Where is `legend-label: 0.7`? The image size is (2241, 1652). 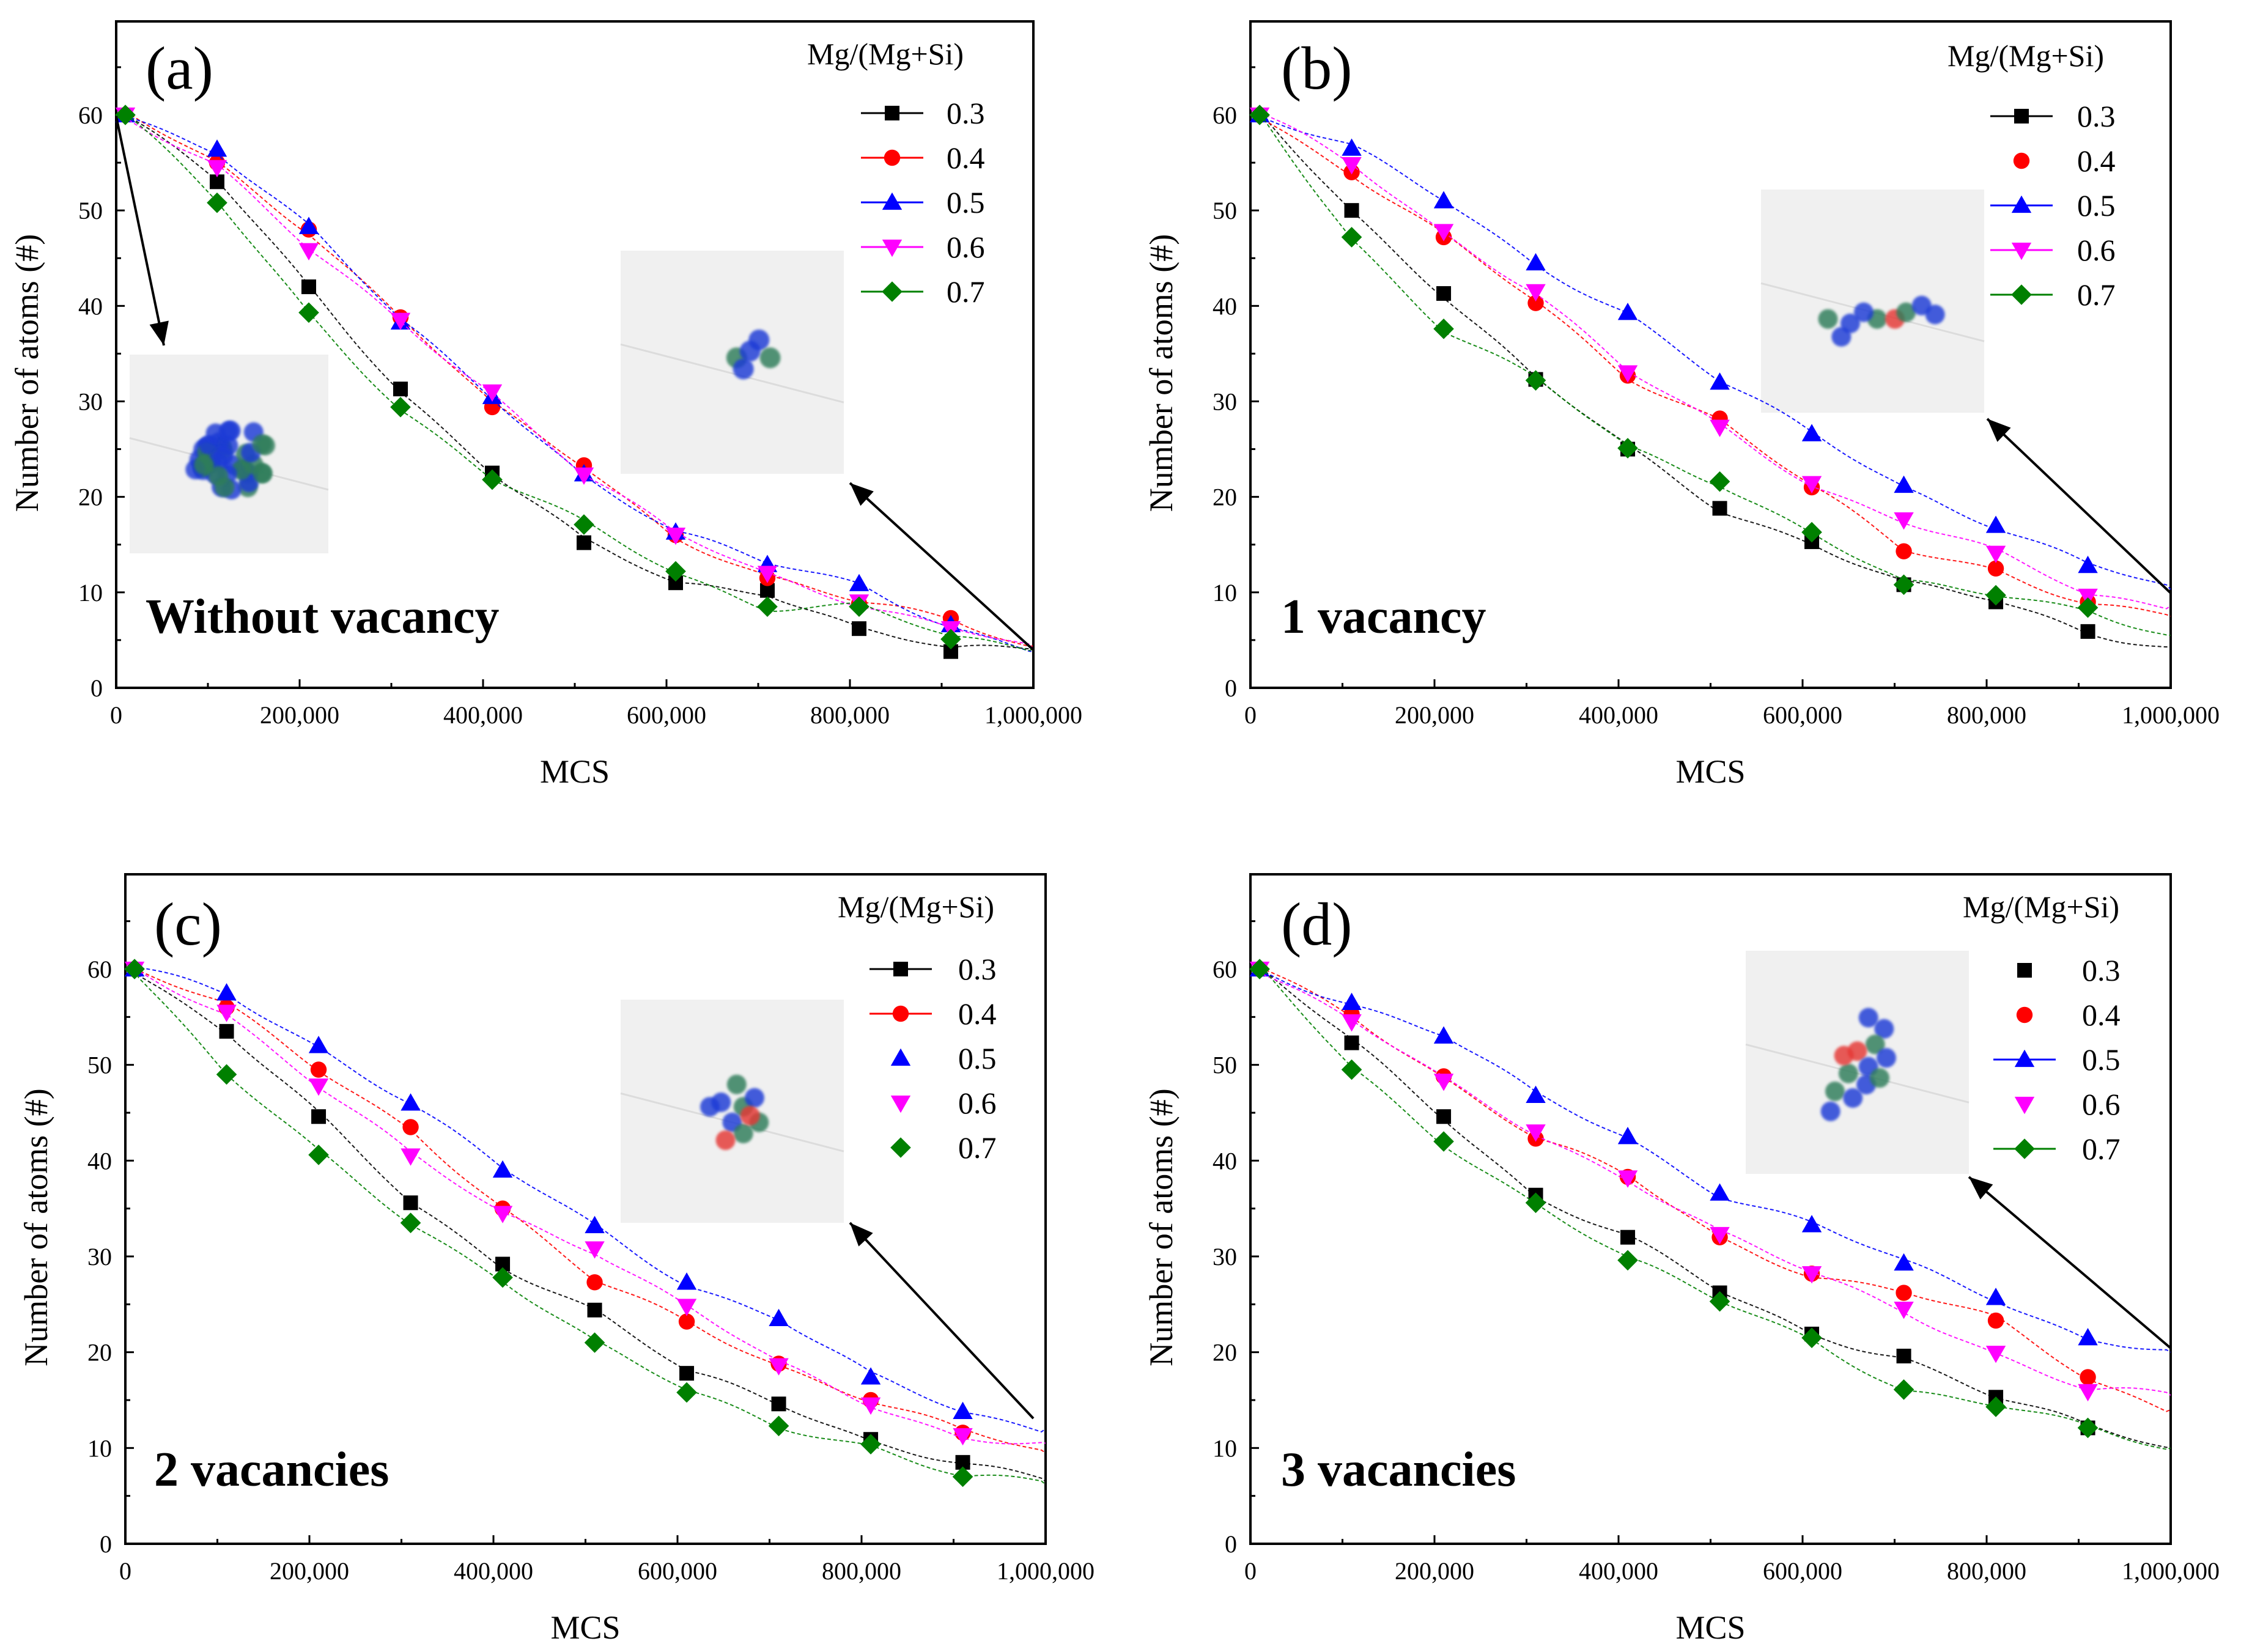
legend-label: 0.7 is located at coordinates (2096, 295).